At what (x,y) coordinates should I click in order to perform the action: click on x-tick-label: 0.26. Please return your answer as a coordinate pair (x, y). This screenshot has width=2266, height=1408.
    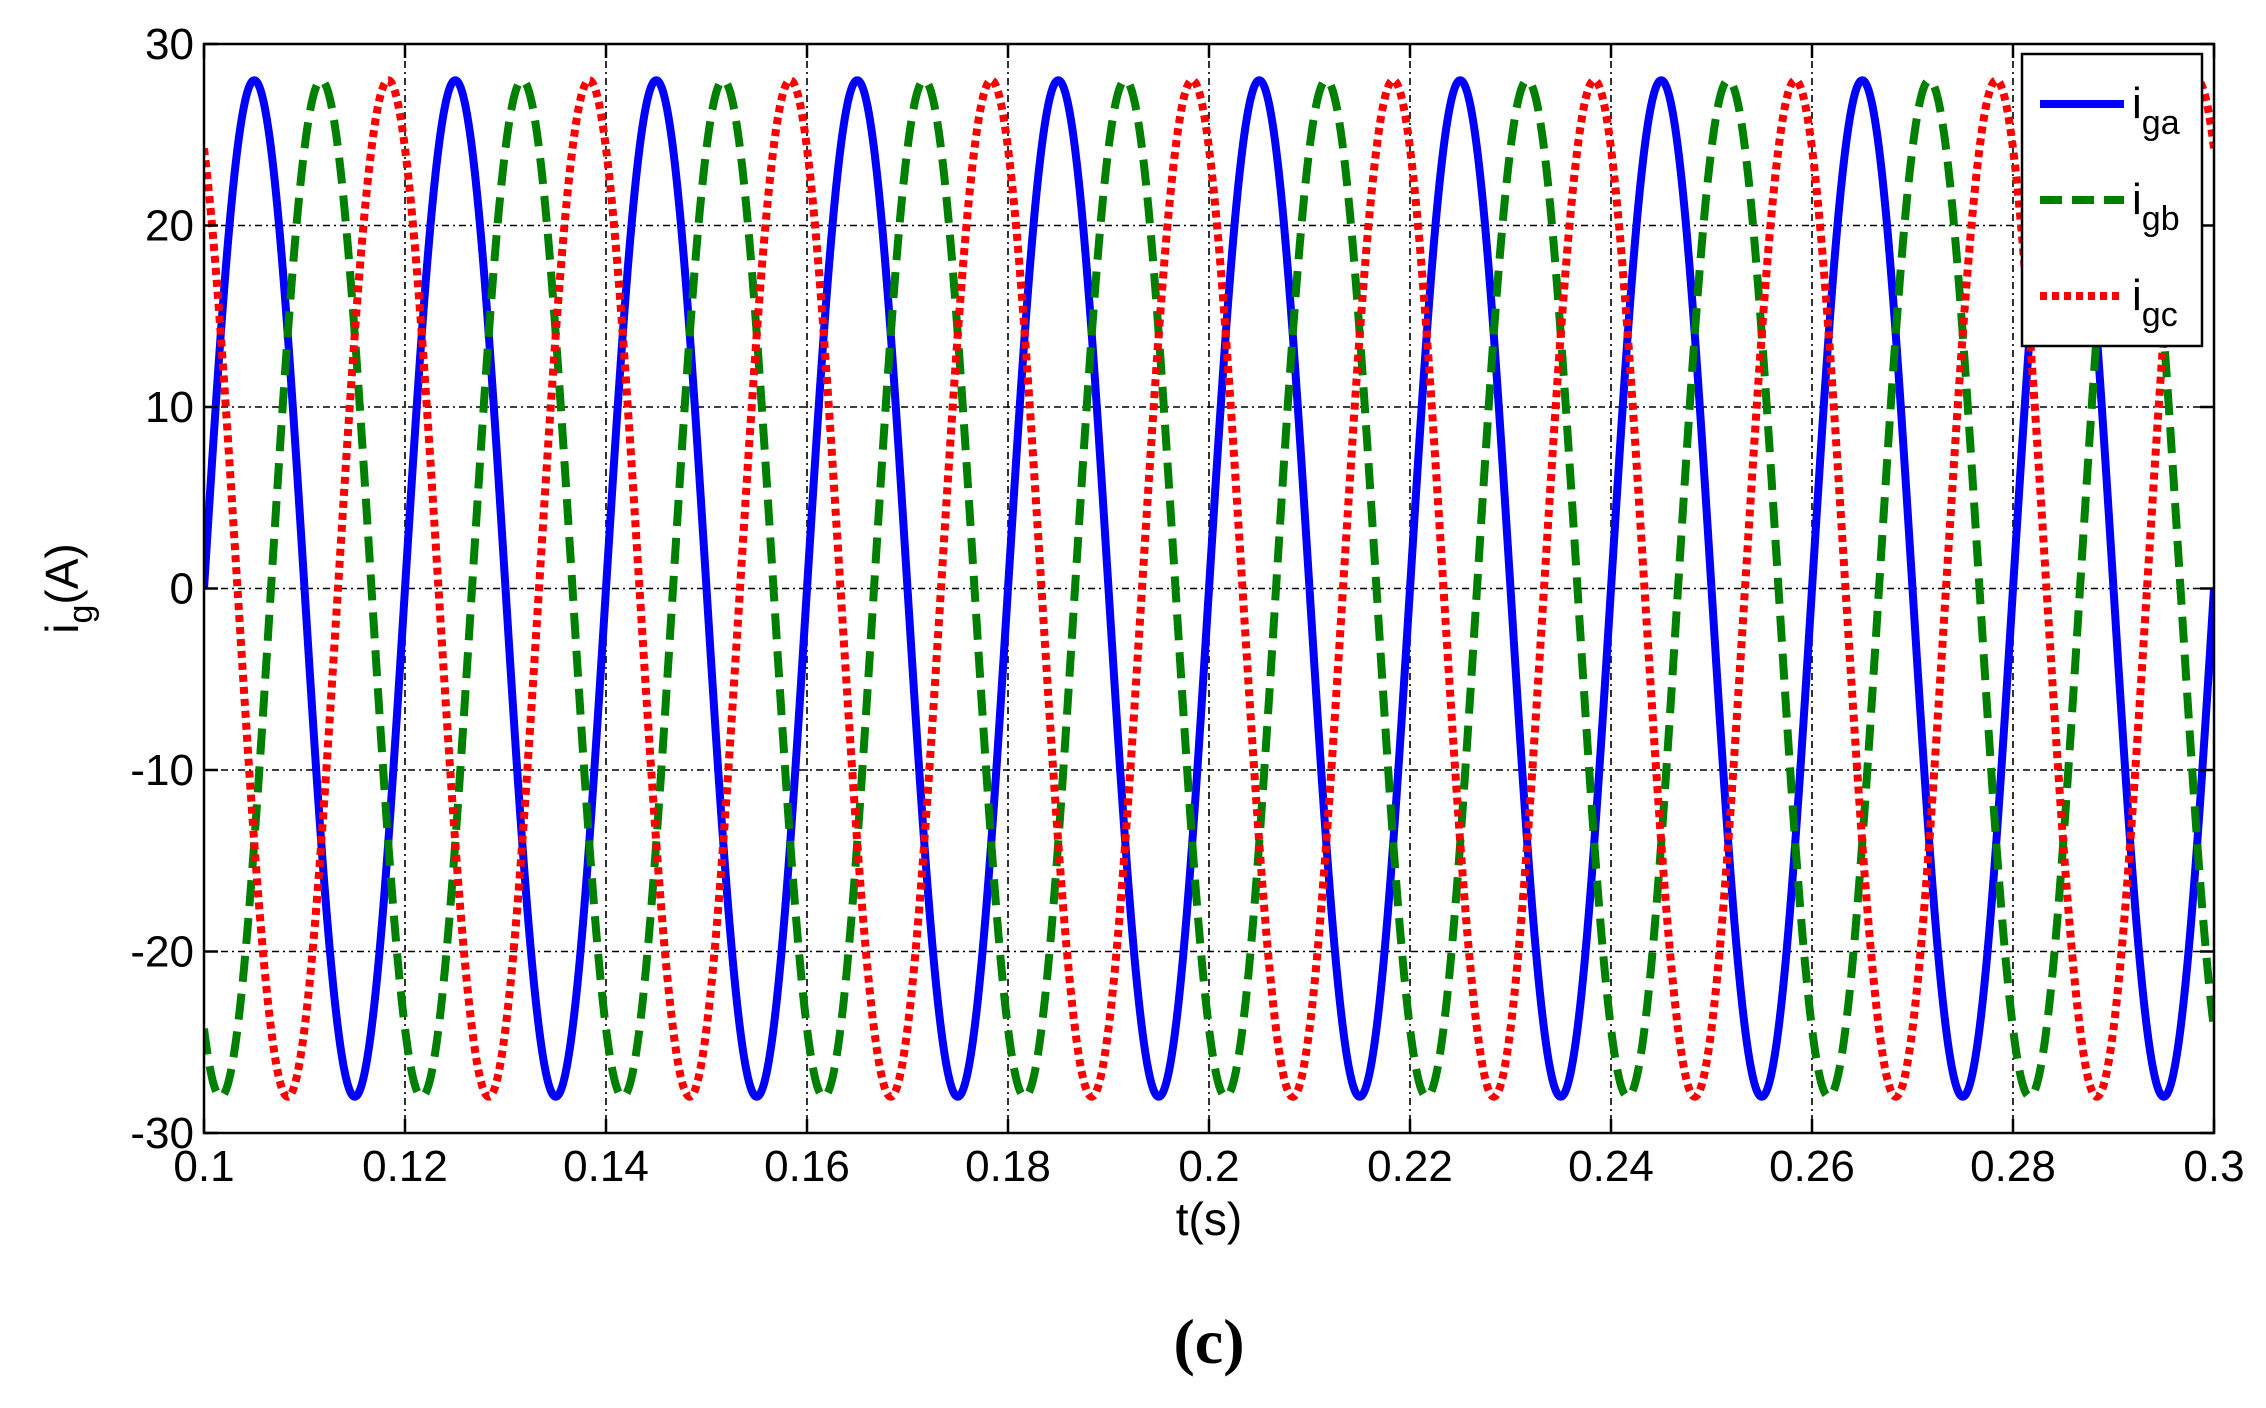
    Looking at the image, I should click on (1812, 1166).